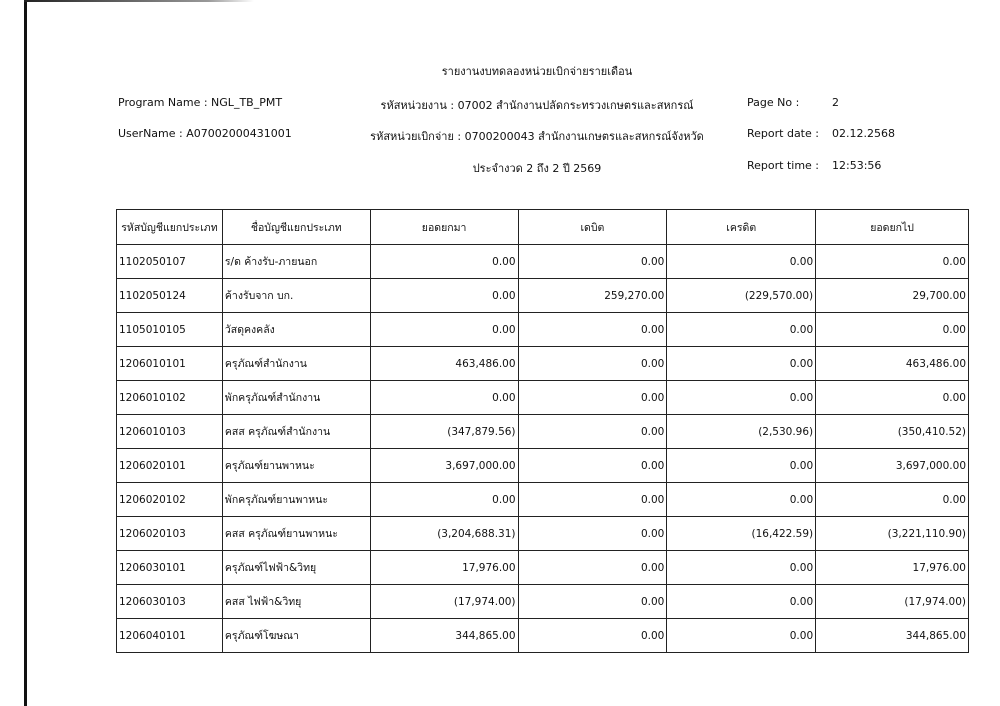 The height and width of the screenshot is (706, 1000). What do you see at coordinates (741, 533) in the screenshot?
I see `cell-credit: (16,422.59)` at bounding box center [741, 533].